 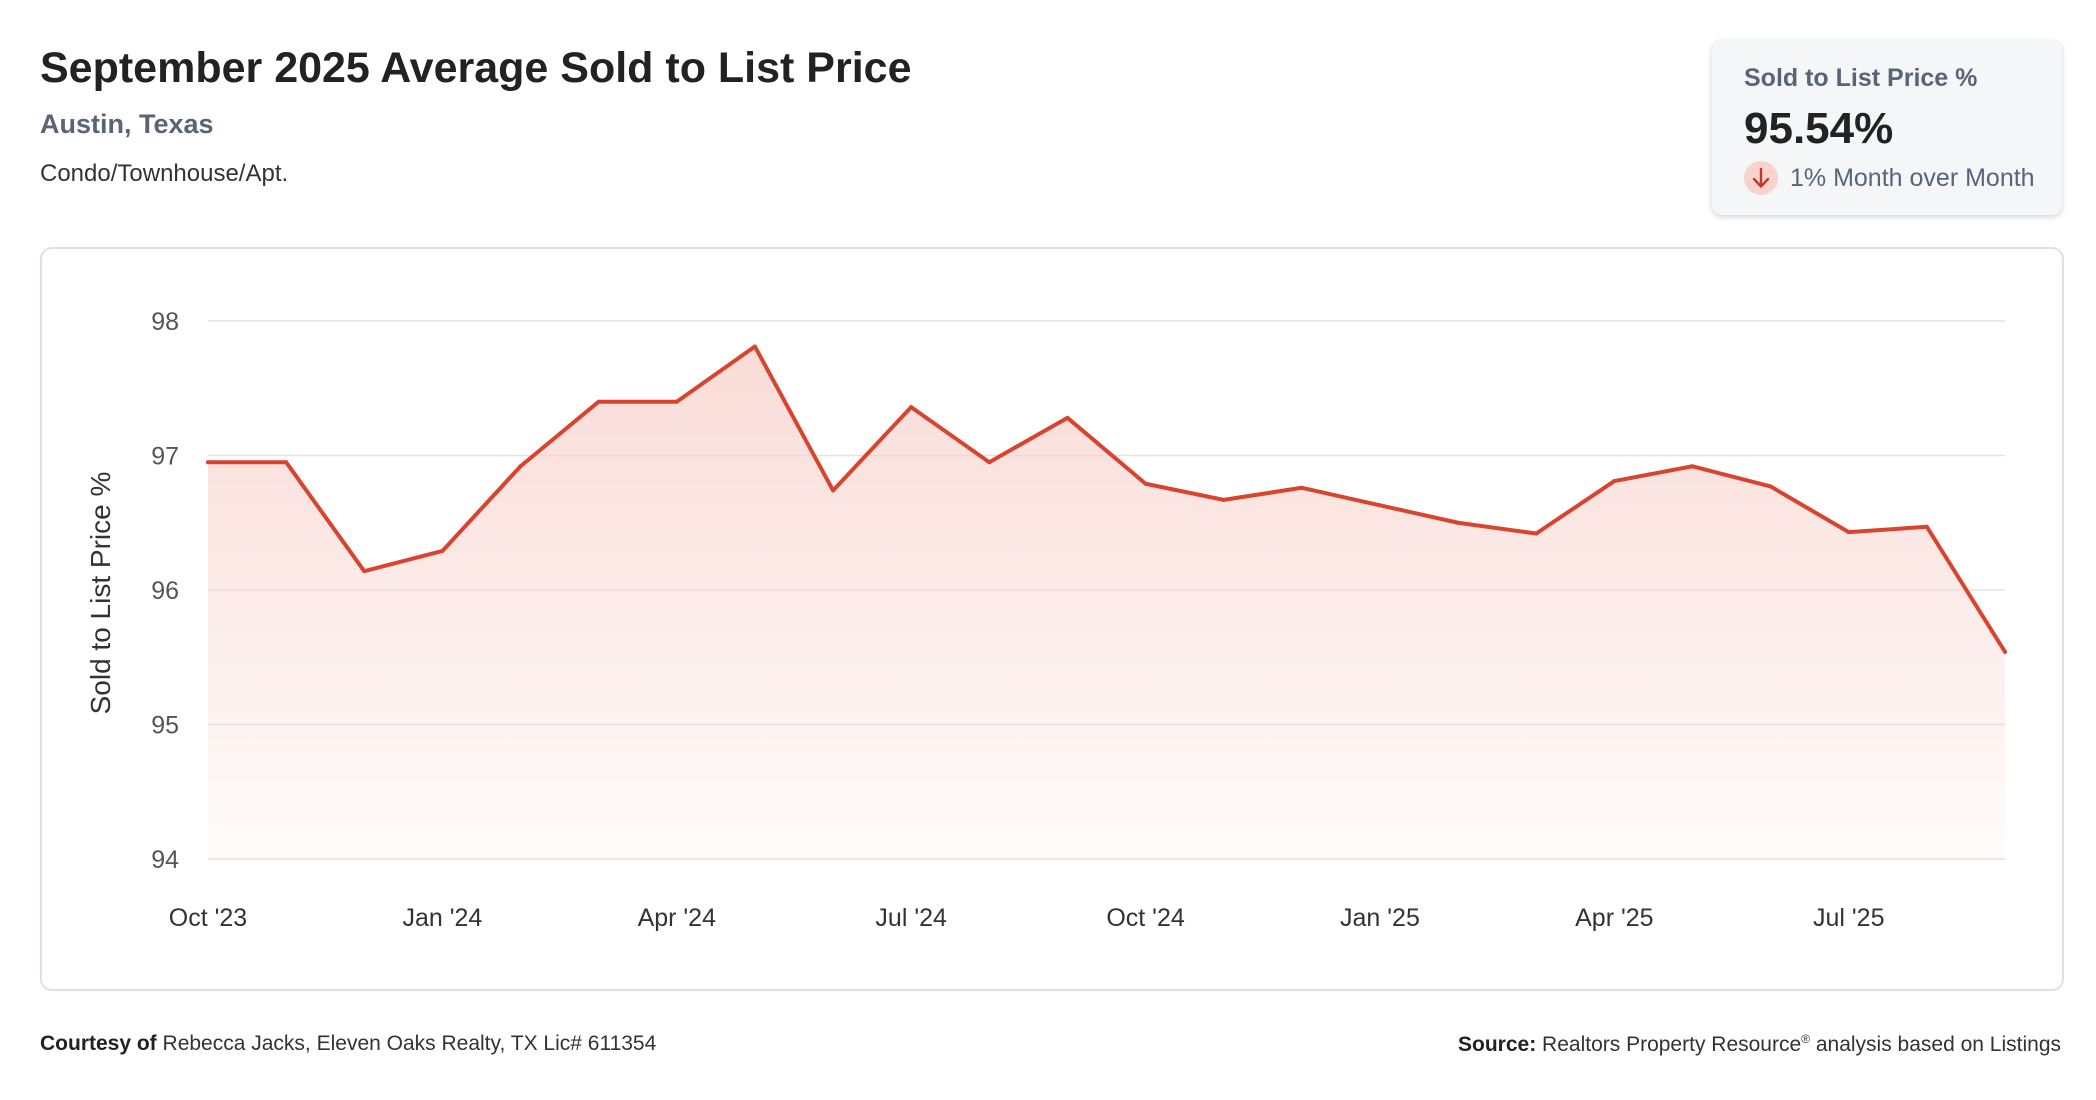 What do you see at coordinates (1761, 178) in the screenshot?
I see `arrow-down-icon` at bounding box center [1761, 178].